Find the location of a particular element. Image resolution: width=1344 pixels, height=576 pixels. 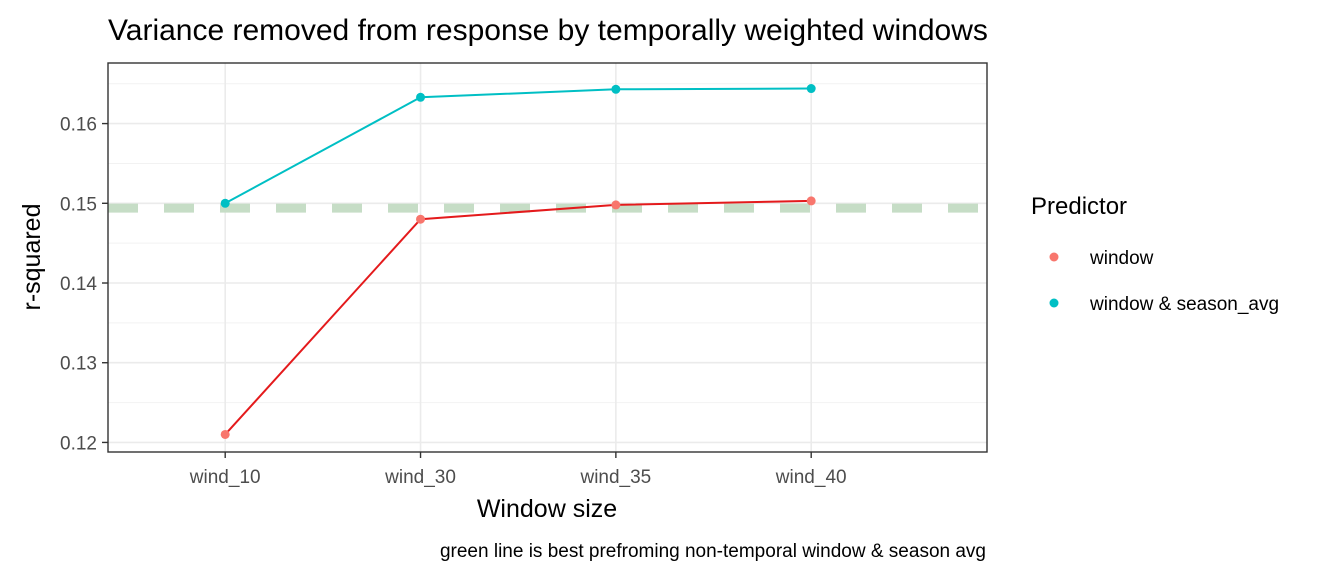

y-tick-label: 0.16 is located at coordinates (78, 125).